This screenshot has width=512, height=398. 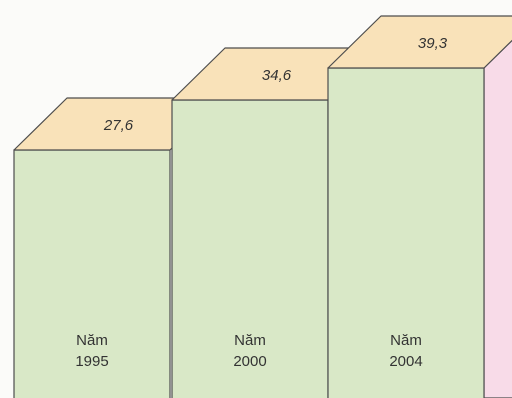 What do you see at coordinates (118, 125) in the screenshot?
I see `data-label: 27,6` at bounding box center [118, 125].